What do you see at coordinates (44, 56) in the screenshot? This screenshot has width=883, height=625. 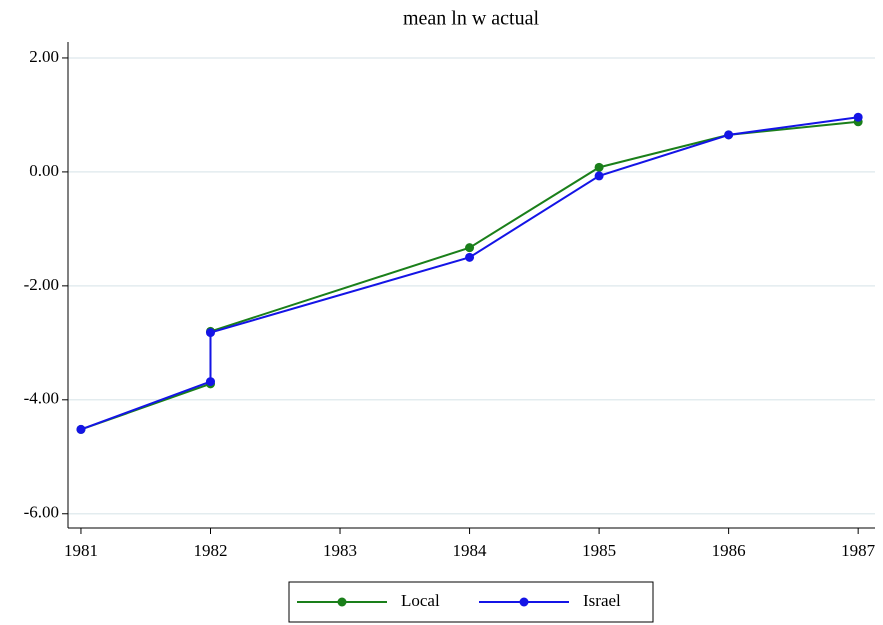 I see `y-tick-label: 2.00` at bounding box center [44, 56].